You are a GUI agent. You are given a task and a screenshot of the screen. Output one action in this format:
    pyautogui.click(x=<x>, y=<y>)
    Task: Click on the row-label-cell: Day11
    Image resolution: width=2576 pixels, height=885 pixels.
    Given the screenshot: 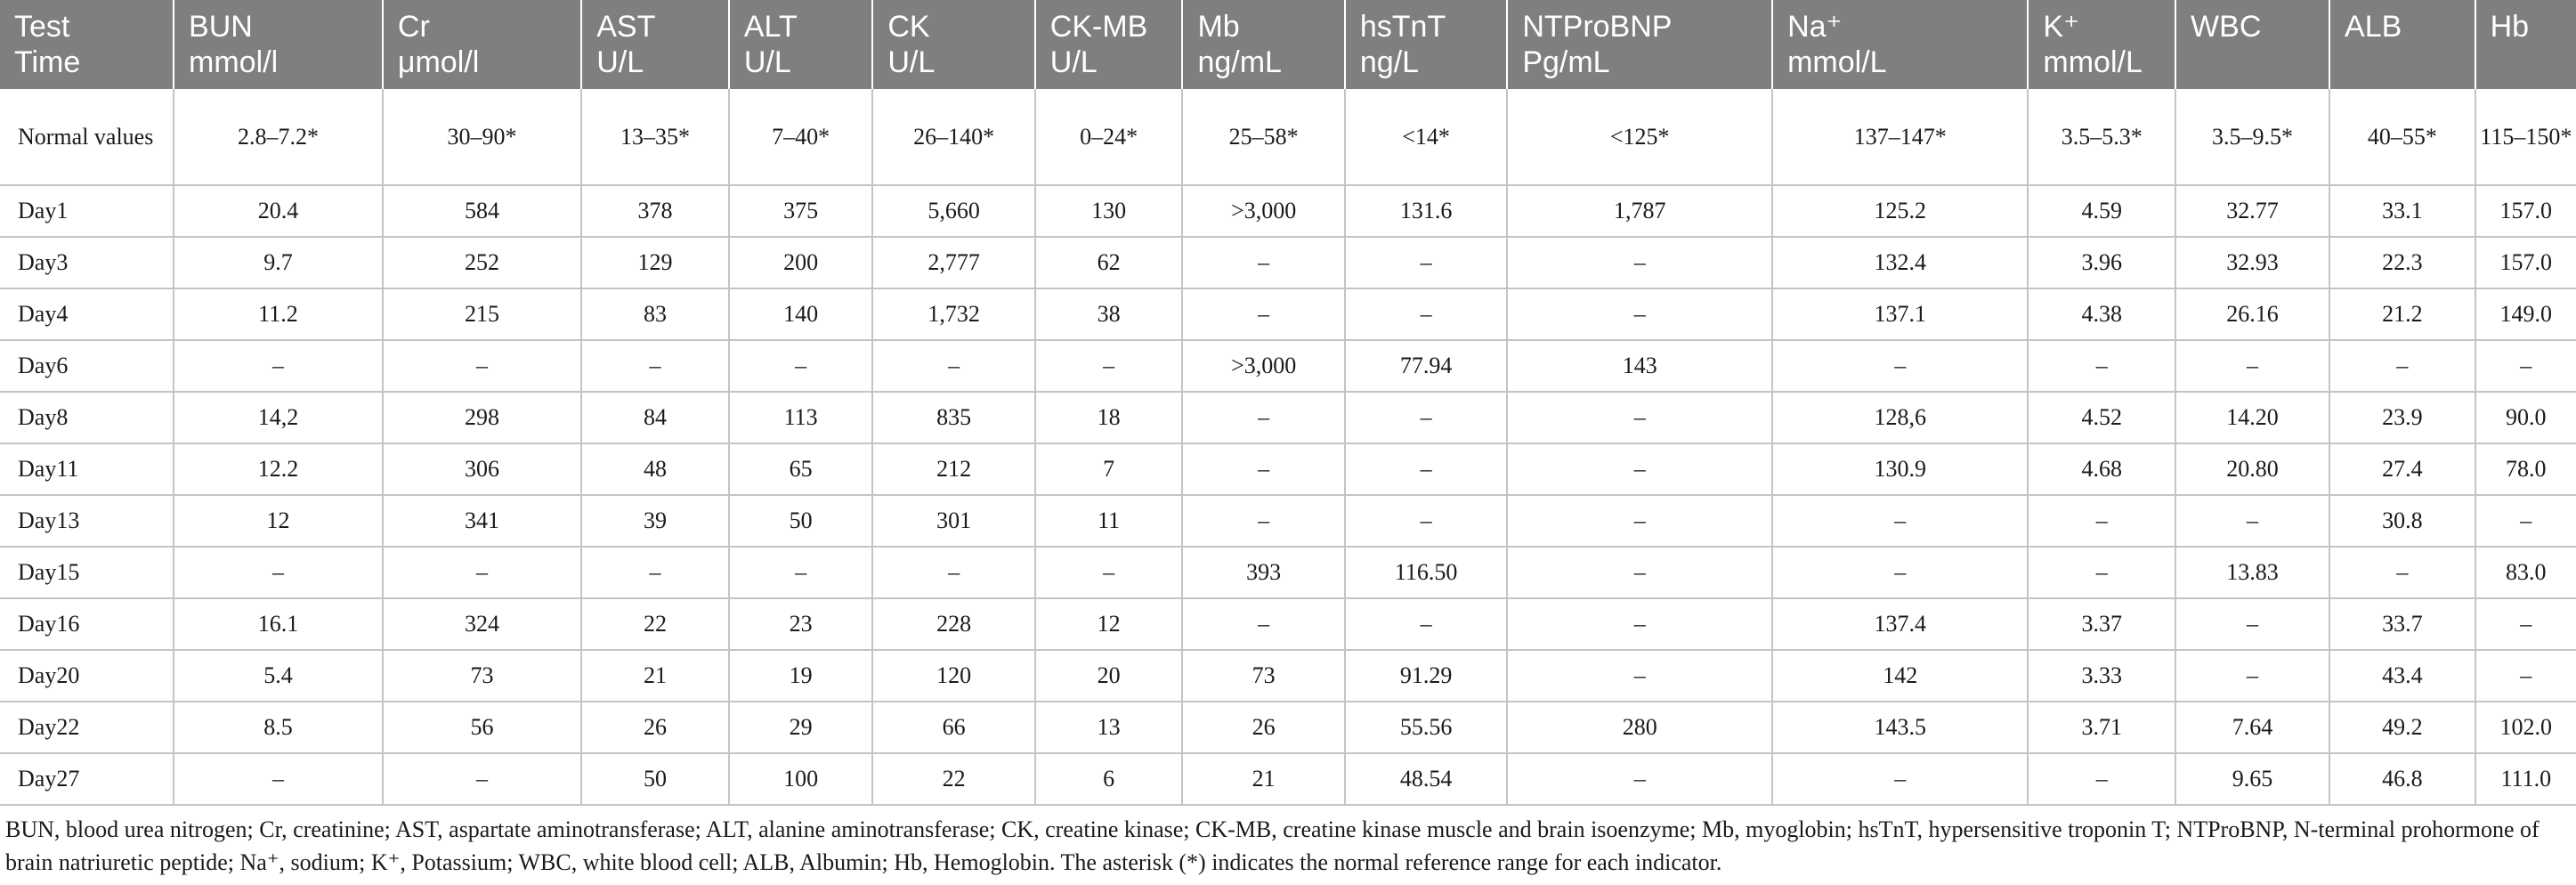 What is the action you would take?
    pyautogui.click(x=87, y=469)
    